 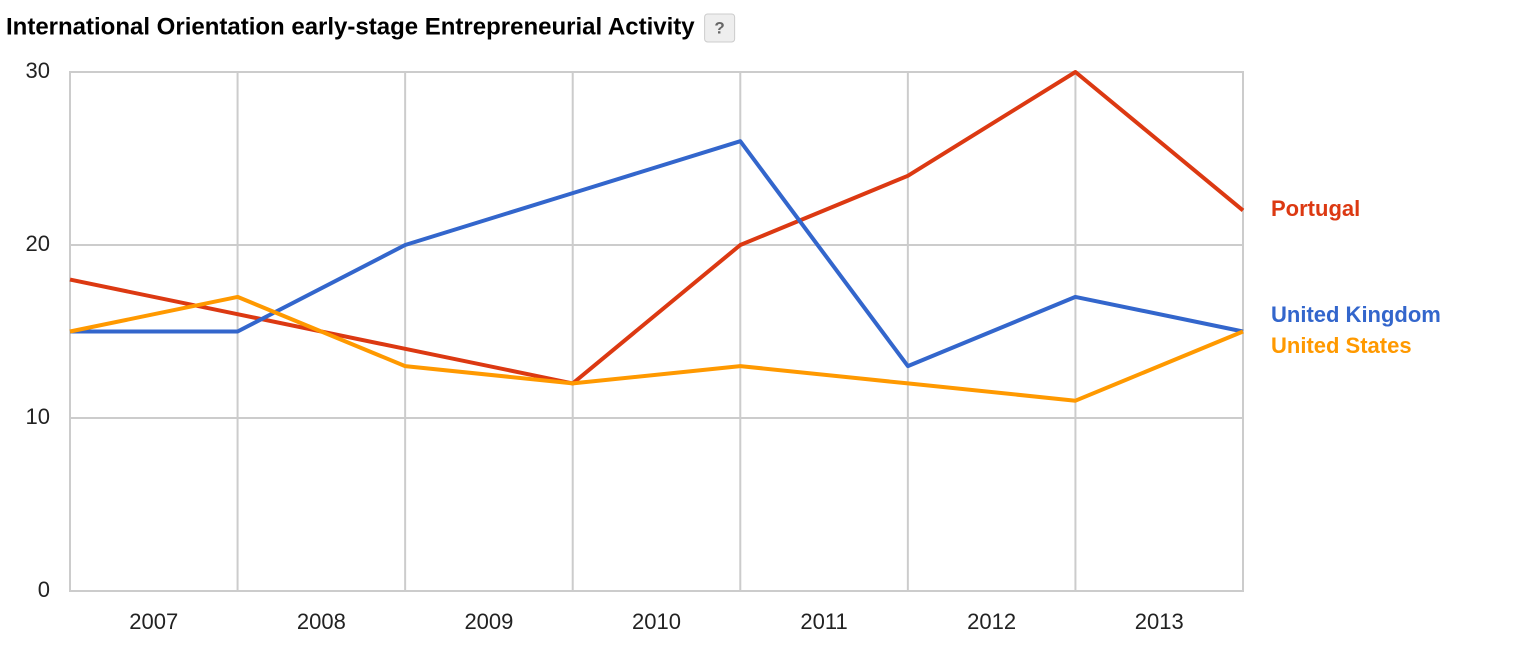 I want to click on y-tick-label: 0, so click(x=44, y=589).